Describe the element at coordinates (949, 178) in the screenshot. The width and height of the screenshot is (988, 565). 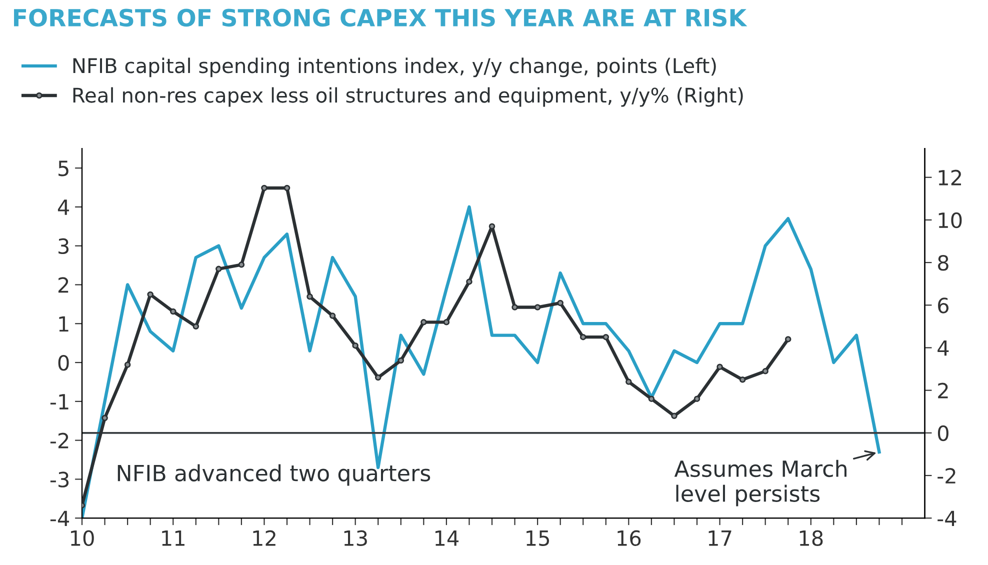
I see `y2-tick-label: 12` at that location.